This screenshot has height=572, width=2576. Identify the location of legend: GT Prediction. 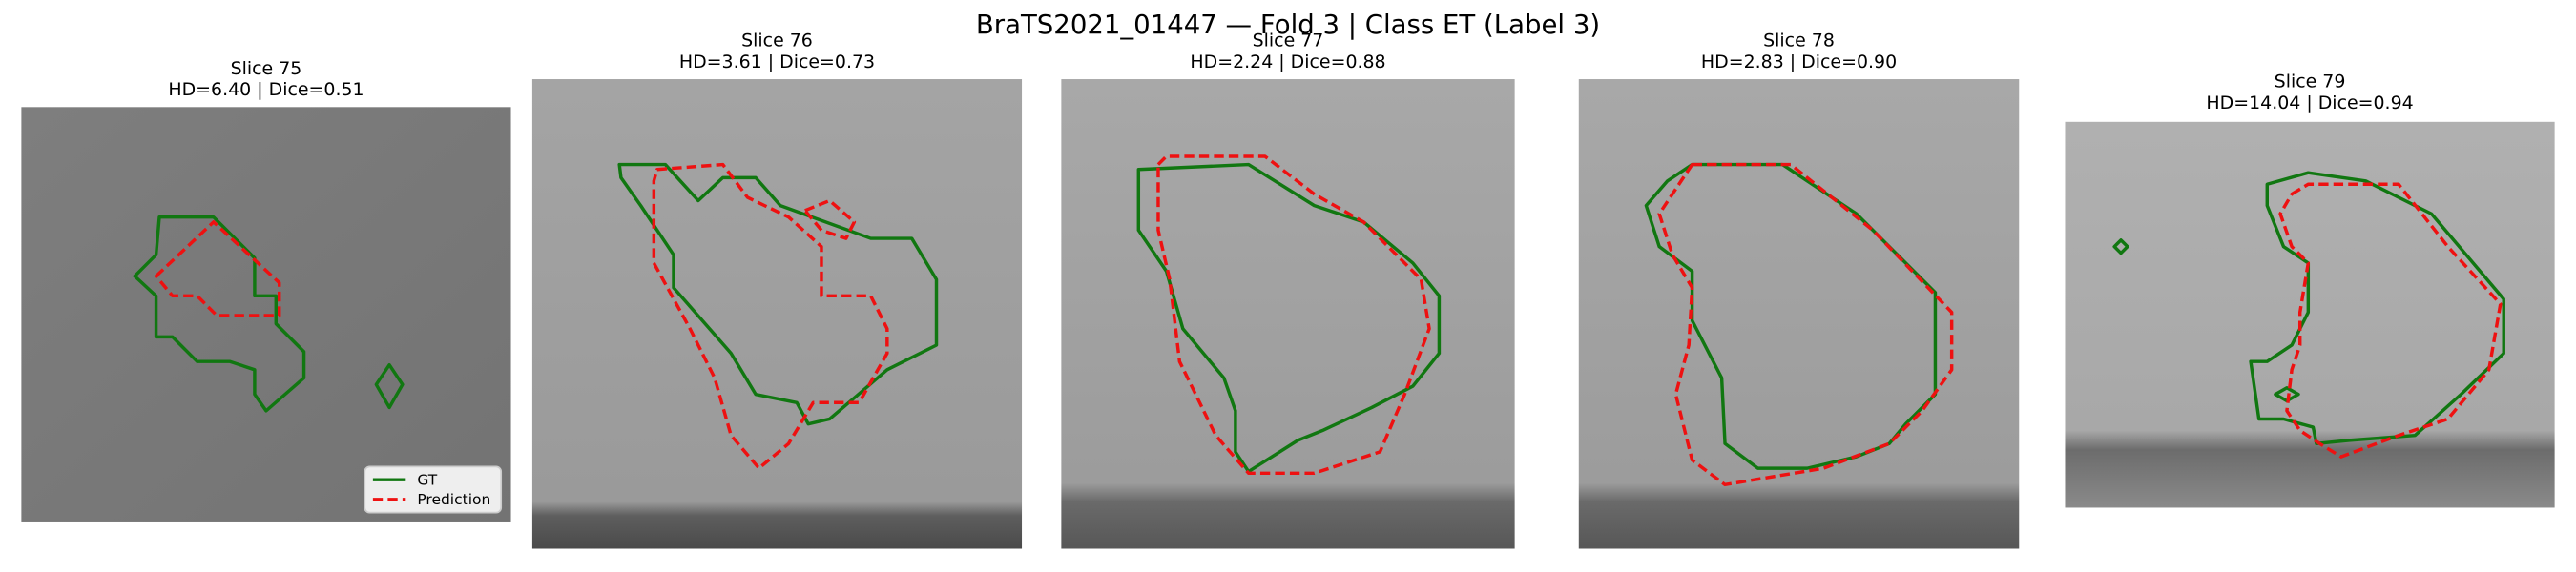
(433, 489).